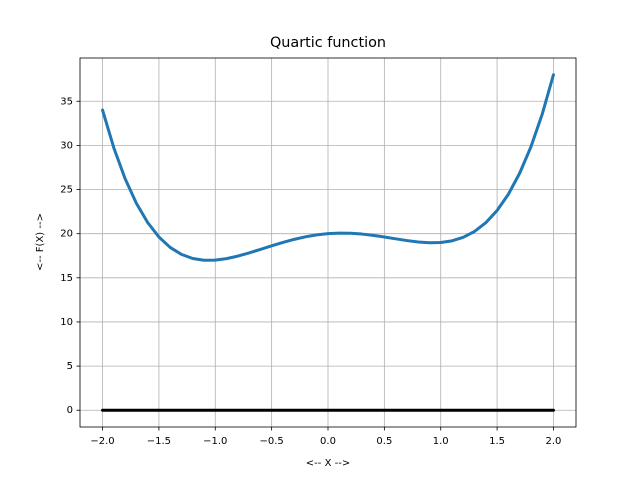 This screenshot has width=640, height=484. What do you see at coordinates (66, 278) in the screenshot?
I see `y-tick-label: 15` at bounding box center [66, 278].